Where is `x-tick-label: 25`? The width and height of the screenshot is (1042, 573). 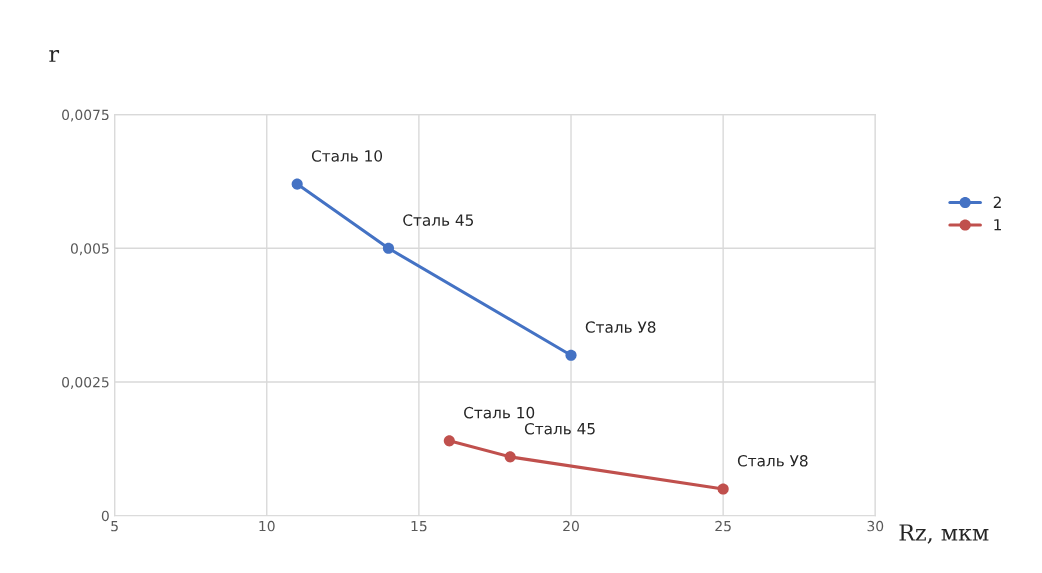
x-tick-label: 25 is located at coordinates (723, 526).